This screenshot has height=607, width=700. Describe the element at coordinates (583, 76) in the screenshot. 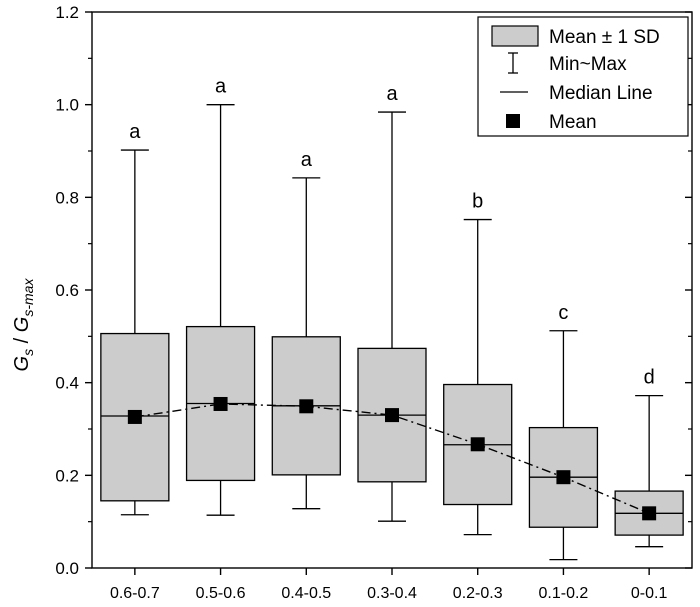

I see `legend: Mean ± 1 SD Min~Max Median Line Mean` at that location.